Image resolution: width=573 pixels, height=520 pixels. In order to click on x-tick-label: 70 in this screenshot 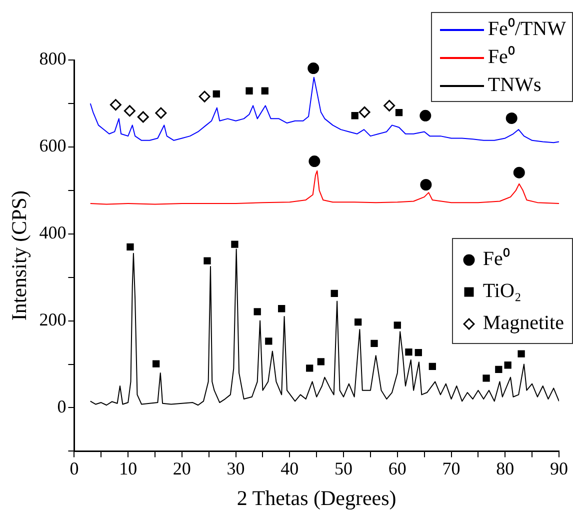, I will do `click(451, 468)`.